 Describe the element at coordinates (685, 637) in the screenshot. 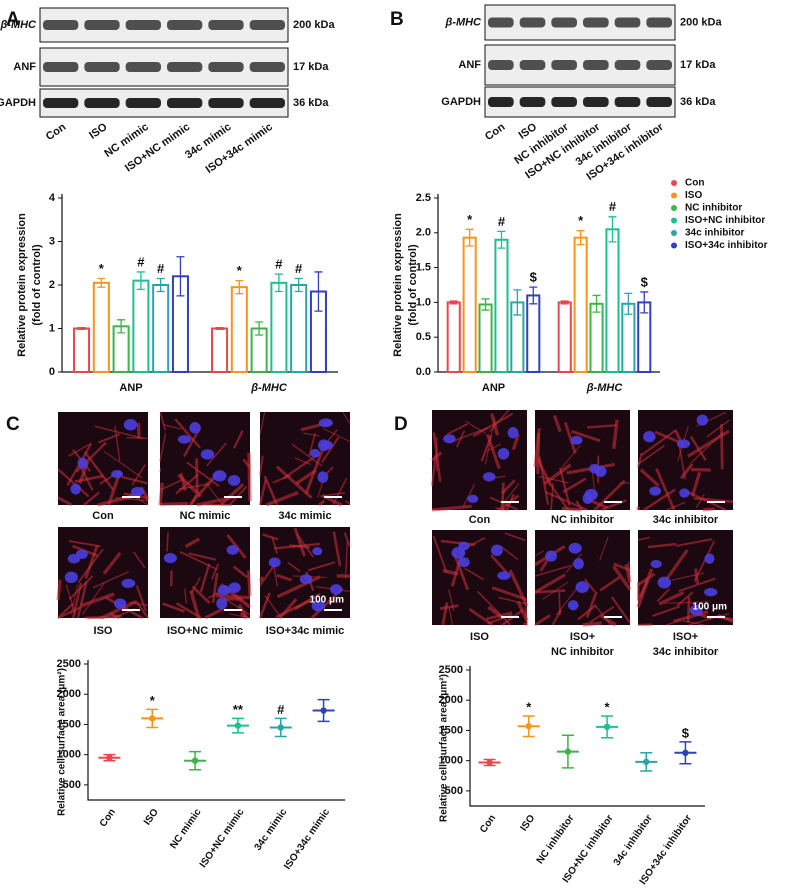

I see `micrograph-label: ISO+` at that location.